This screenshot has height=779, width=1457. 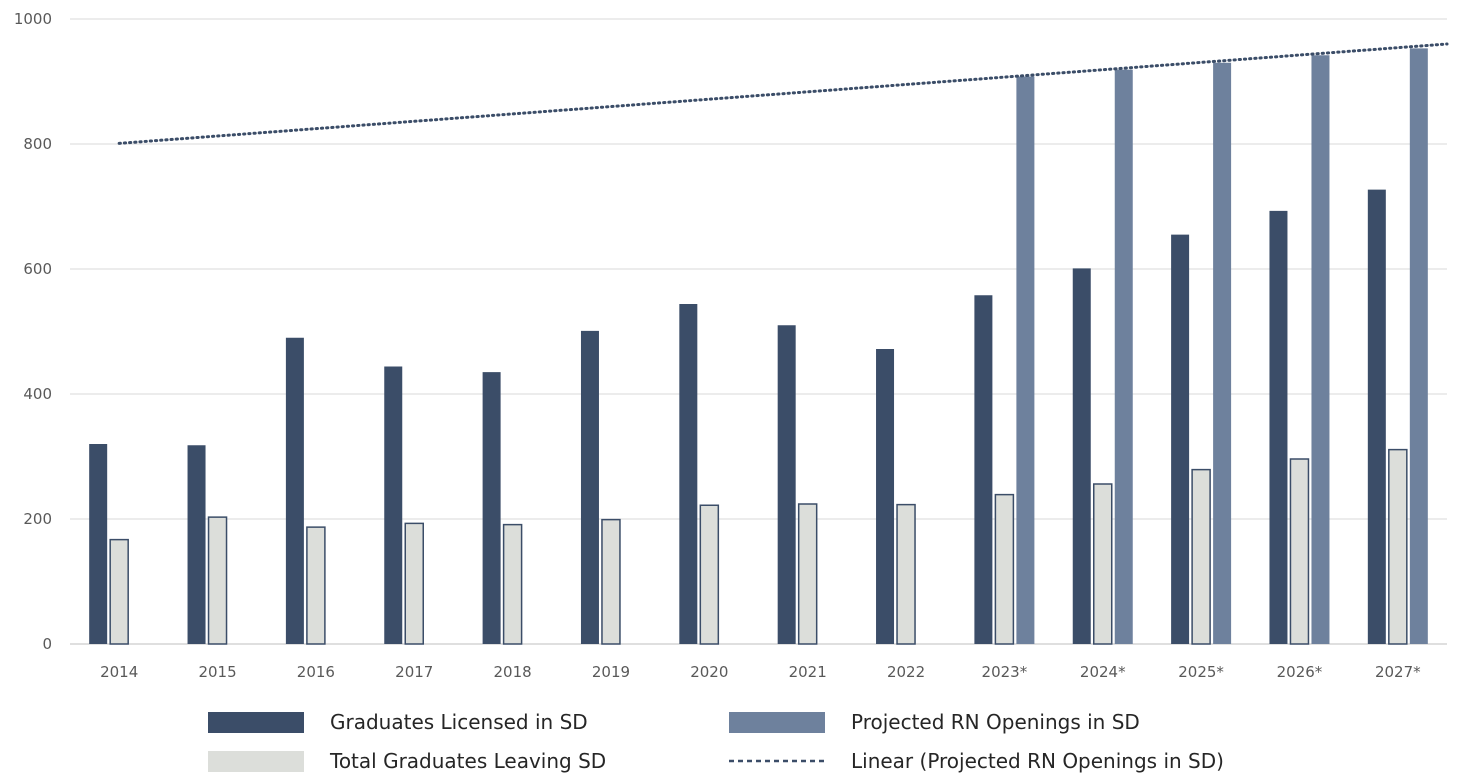 I want to click on y-tick-label: 600, so click(x=37, y=269).